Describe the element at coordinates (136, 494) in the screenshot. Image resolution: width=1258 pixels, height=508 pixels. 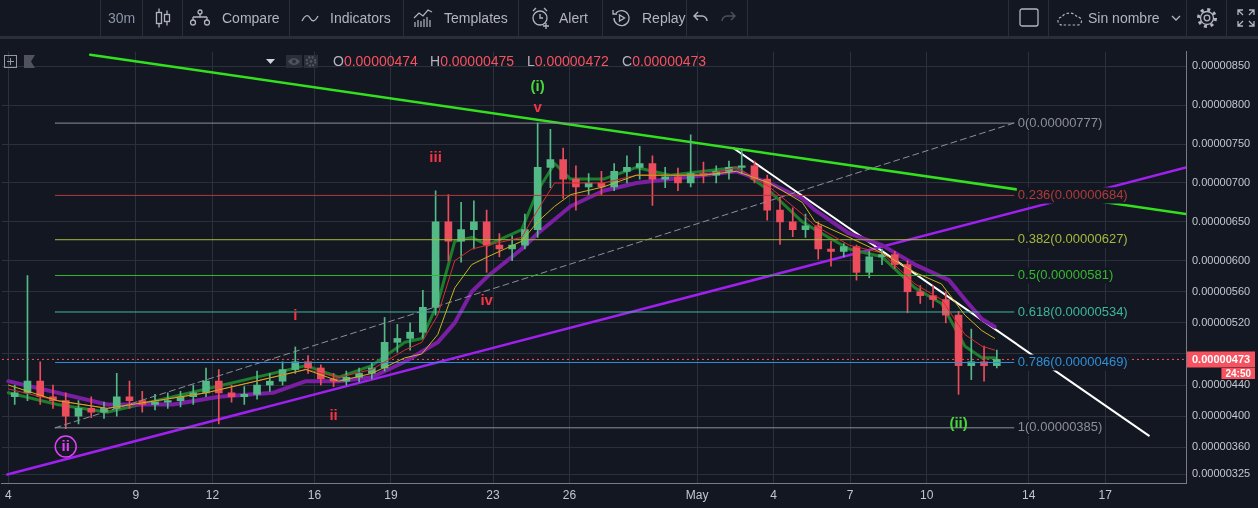
I see `x-tick-label: 9` at that location.